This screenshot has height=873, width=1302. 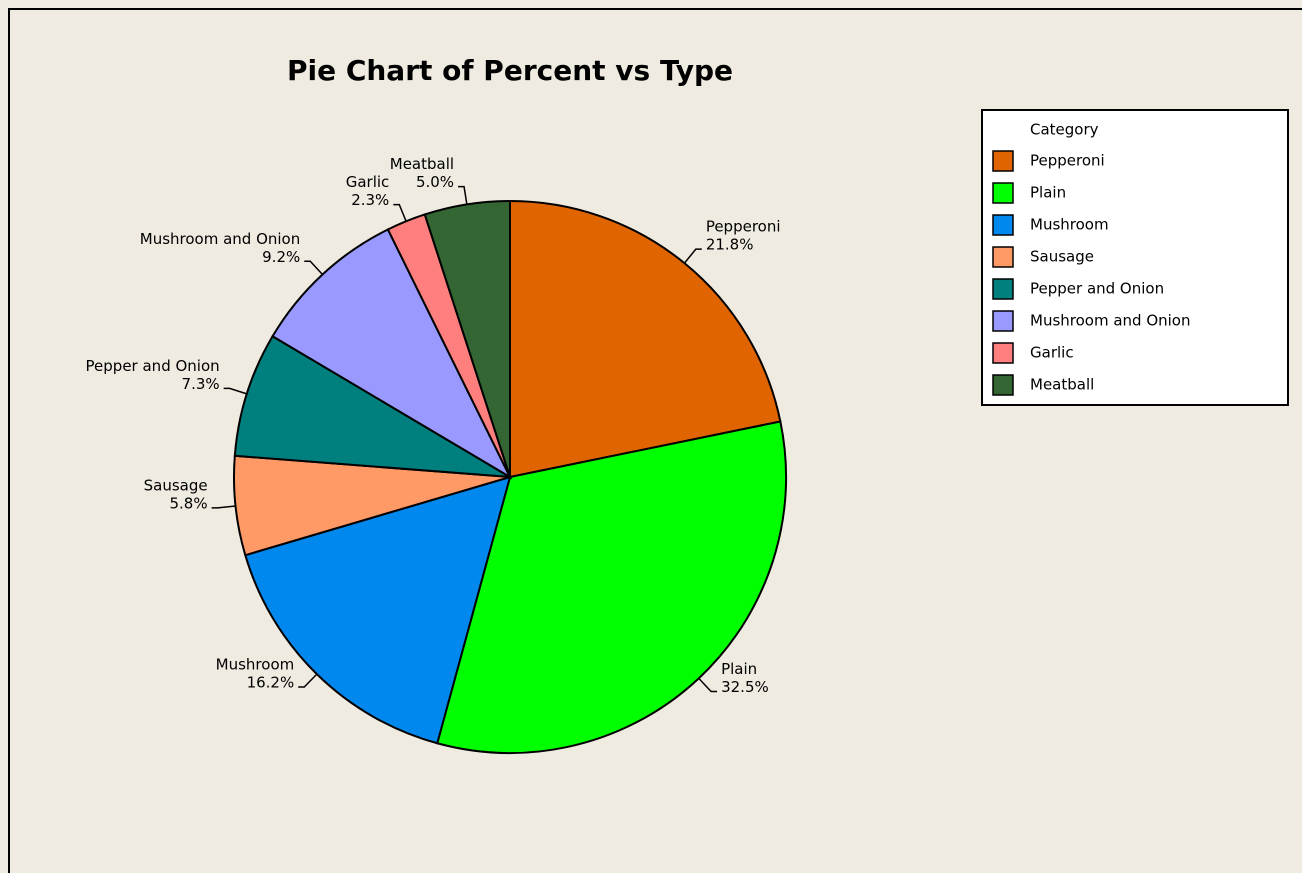 I want to click on slice-value-label: 2.3%, so click(x=370, y=200).